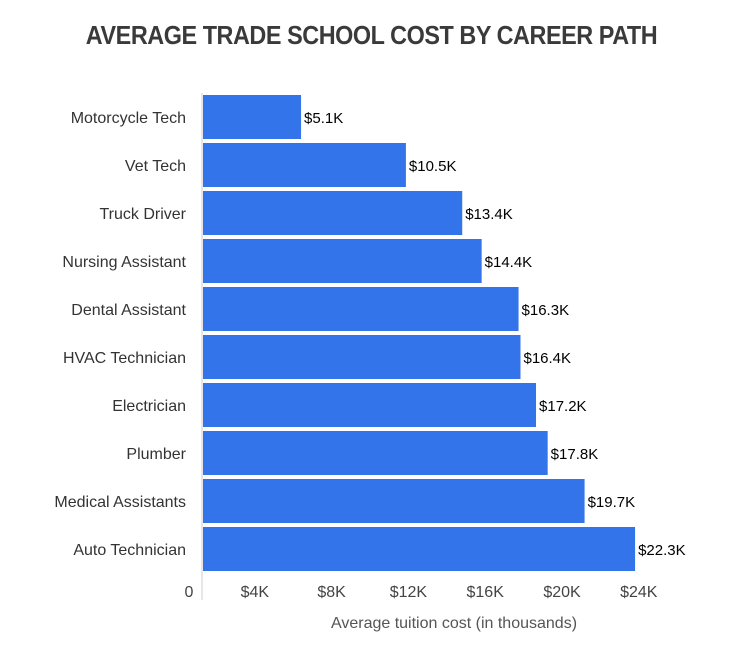  I want to click on value-label: $5.1K, so click(323, 118).